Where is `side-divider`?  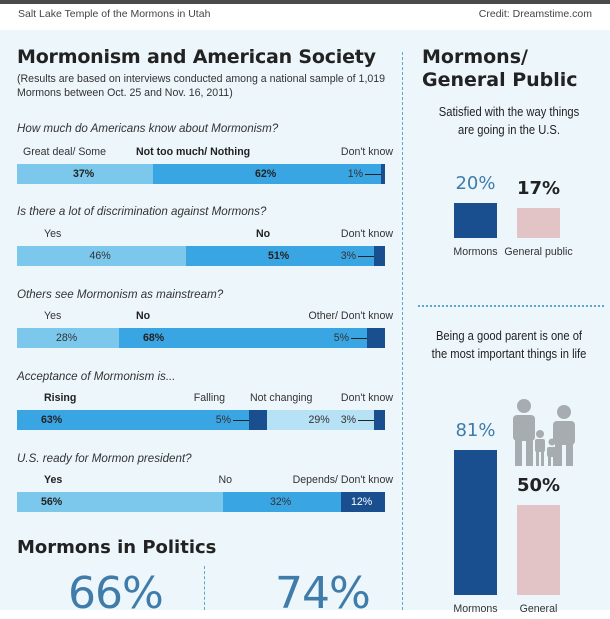
side-divider is located at coordinates (511, 306).